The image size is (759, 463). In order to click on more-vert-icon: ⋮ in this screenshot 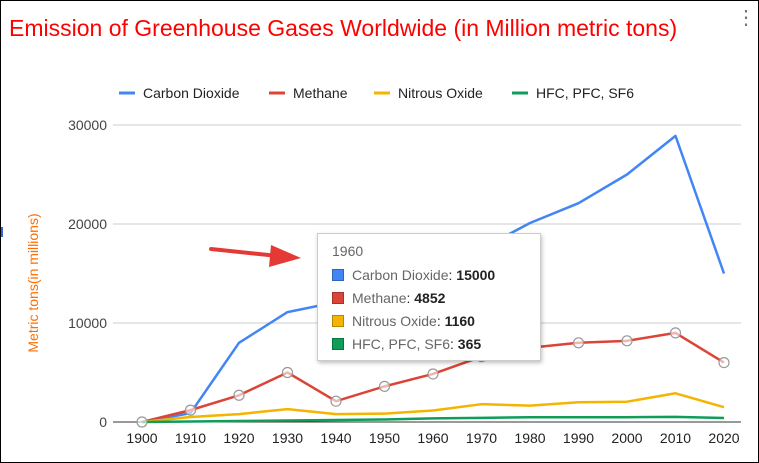, I will do `click(746, 18)`.